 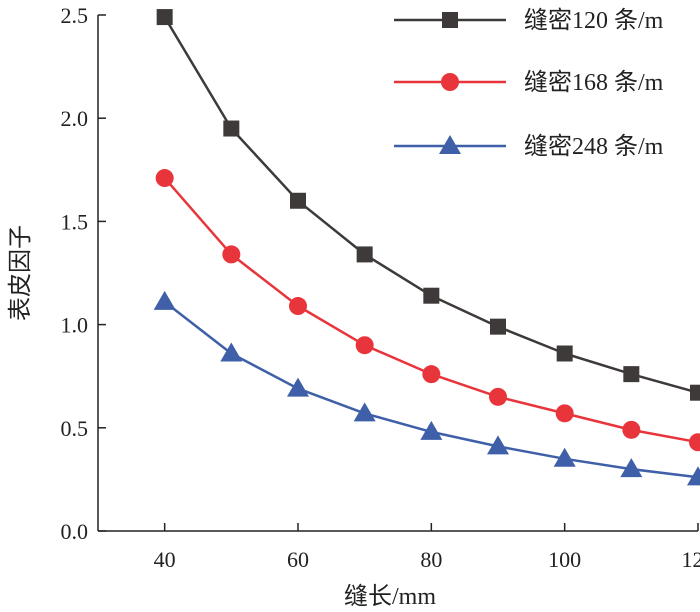 What do you see at coordinates (75, 221) in the screenshot?
I see `y-tick-label: 1.5` at bounding box center [75, 221].